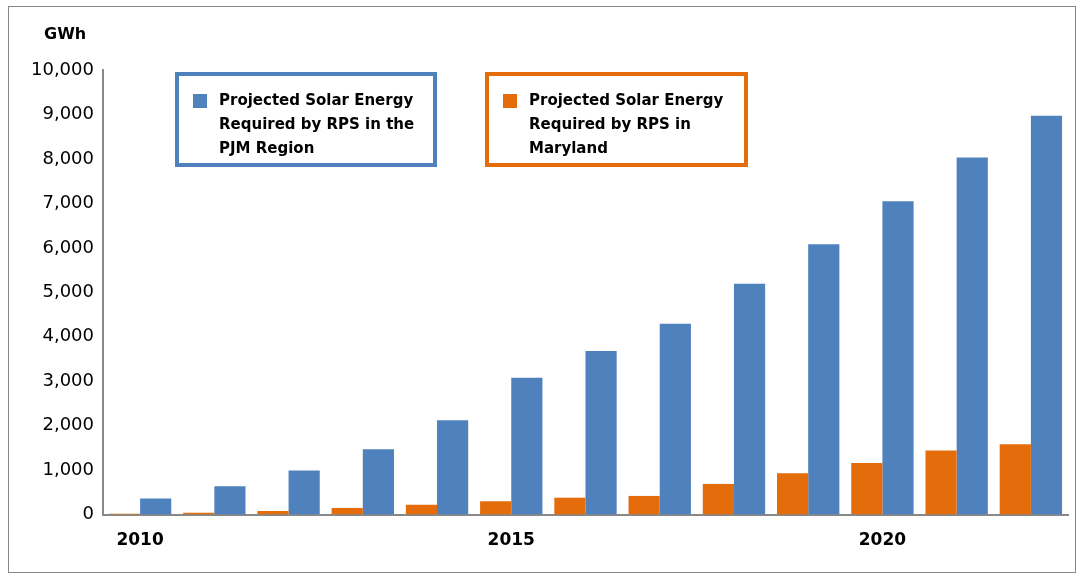 The height and width of the screenshot is (573, 1078). Describe the element at coordinates (68, 246) in the screenshot. I see `y-tick-label: 6,000` at that location.